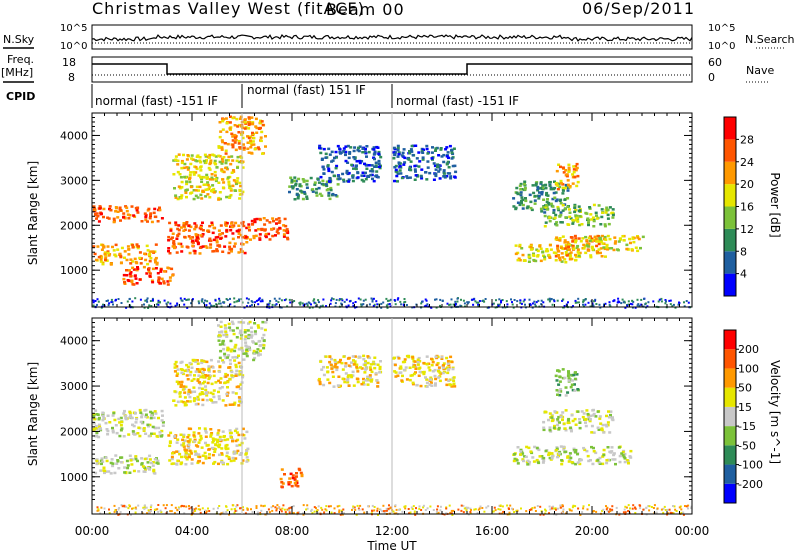  I want to click on power-colorbar-tick-label: 4, so click(743, 274).